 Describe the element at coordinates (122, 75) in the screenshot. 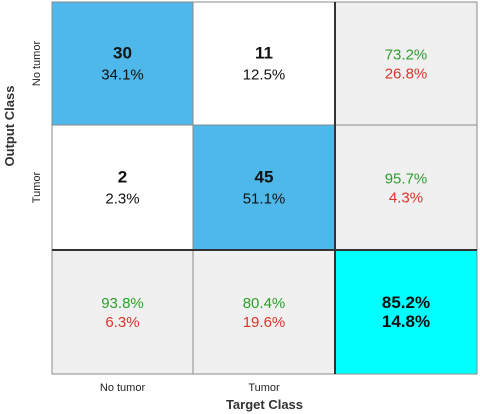

I see `cell-percent-0-0: 34.1%` at that location.